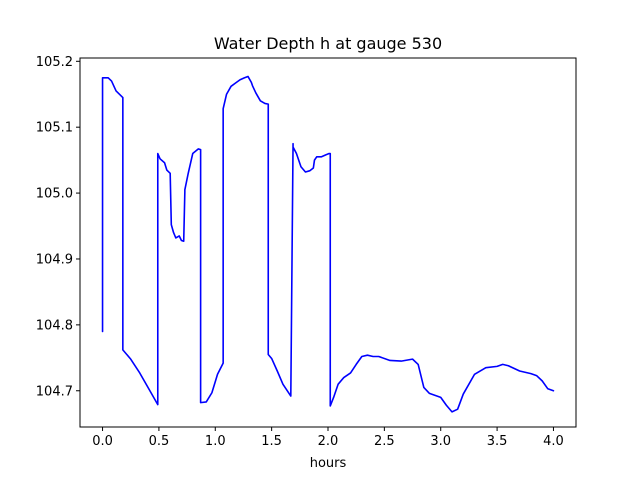 This screenshot has height=480, width=640. Describe the element at coordinates (159, 441) in the screenshot. I see `x-tick-label: 0.5` at that location.